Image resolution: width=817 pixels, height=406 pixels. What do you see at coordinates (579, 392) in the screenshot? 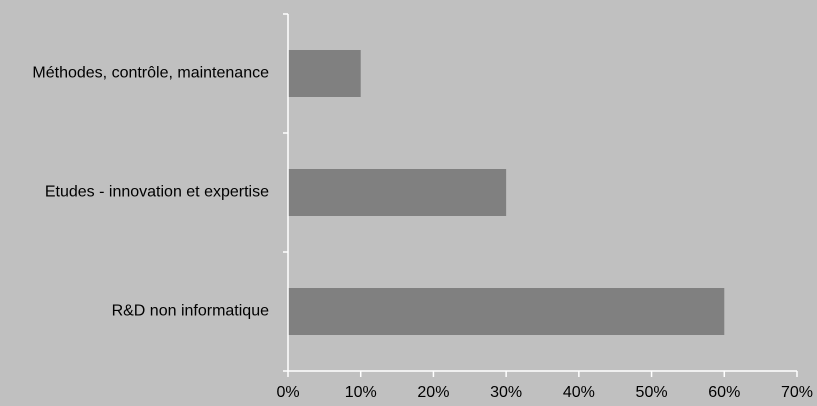
I see `x-tick-label: 40%` at bounding box center [579, 392].